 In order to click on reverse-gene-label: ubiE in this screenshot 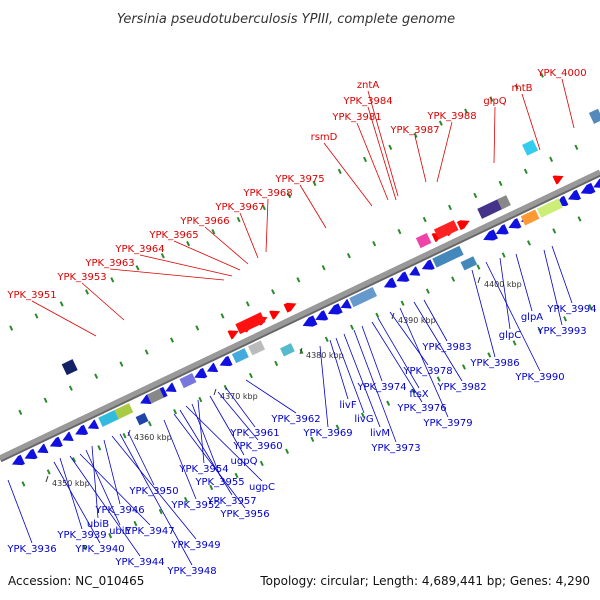, I will do `click(120, 531)`.